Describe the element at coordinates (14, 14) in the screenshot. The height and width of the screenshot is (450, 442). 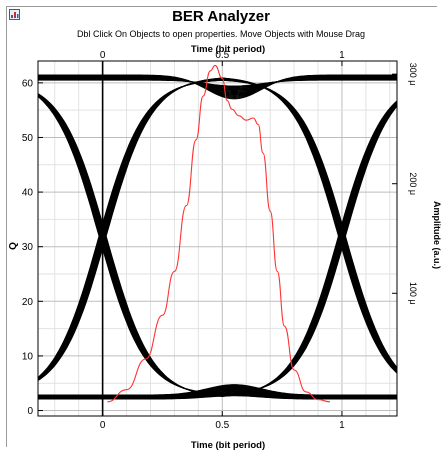
I see `chart-icon` at that location.